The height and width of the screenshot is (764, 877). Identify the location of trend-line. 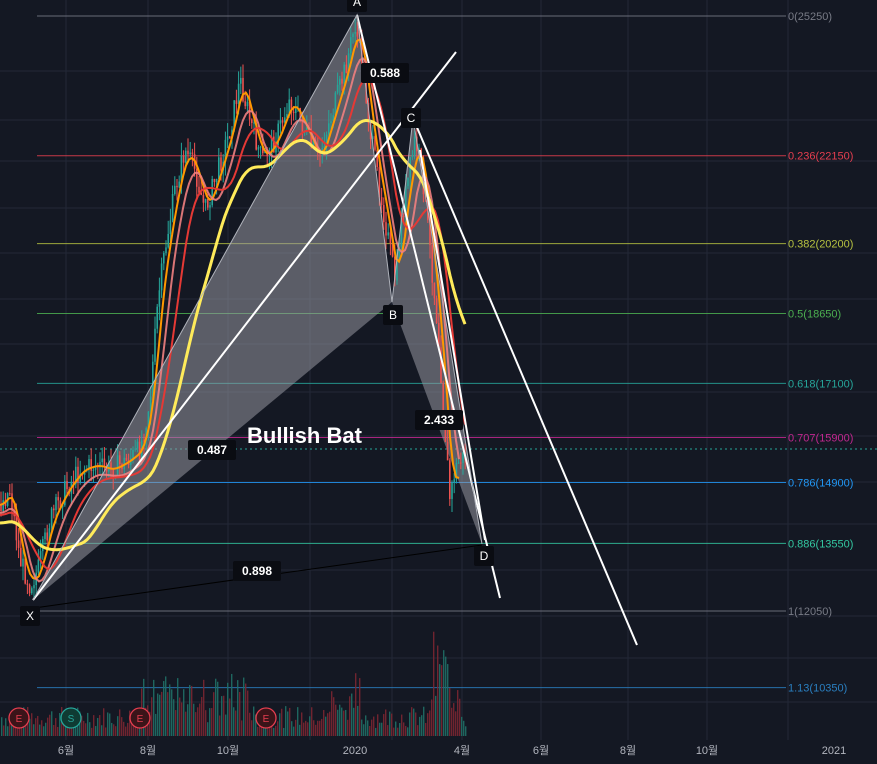
(452, 345).